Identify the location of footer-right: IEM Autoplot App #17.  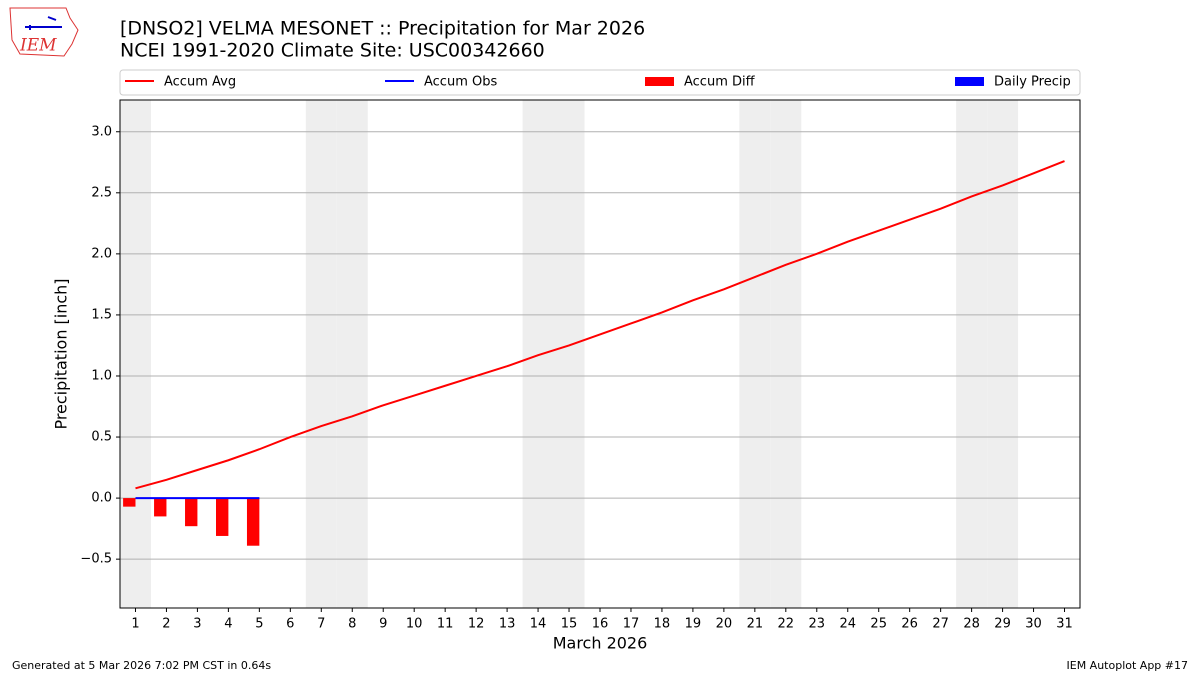
(1128, 665).